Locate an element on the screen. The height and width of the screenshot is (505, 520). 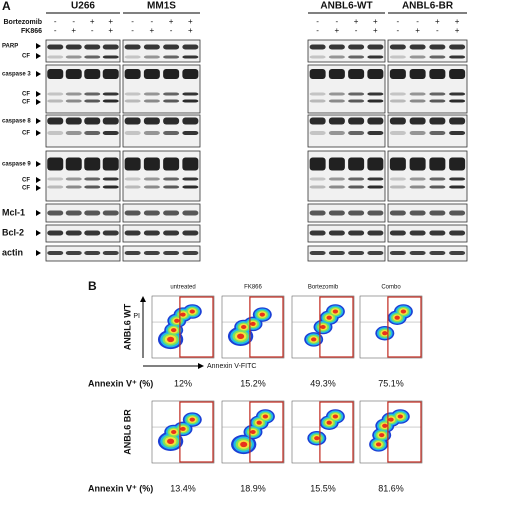
percent-value: 15.5% is located at coordinates (323, 488).